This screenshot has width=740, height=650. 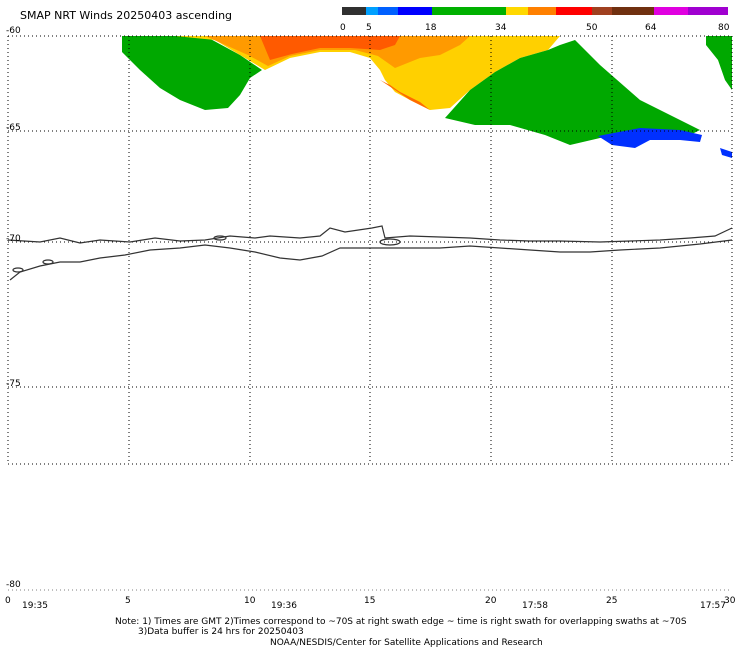 What do you see at coordinates (128, 601) in the screenshot?
I see `x-label: 5` at bounding box center [128, 601].